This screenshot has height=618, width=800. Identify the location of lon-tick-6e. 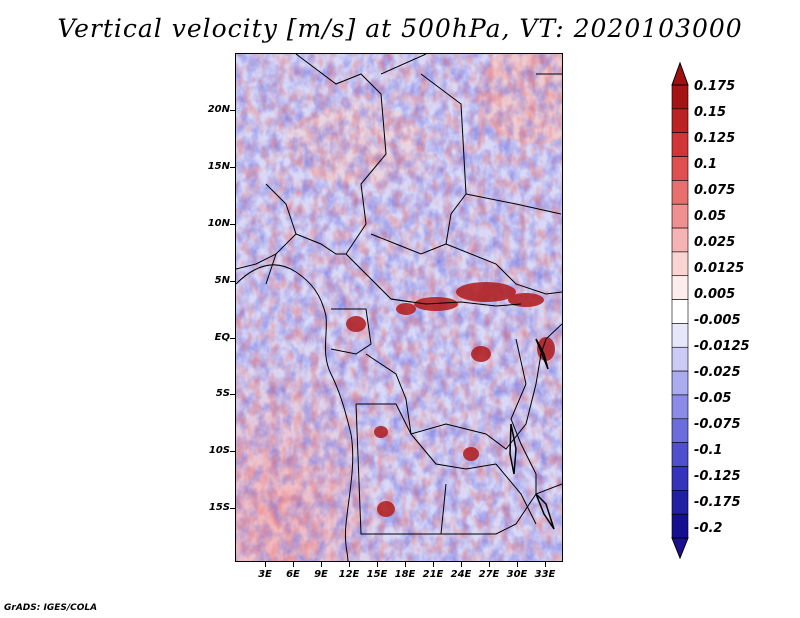
(293, 564).